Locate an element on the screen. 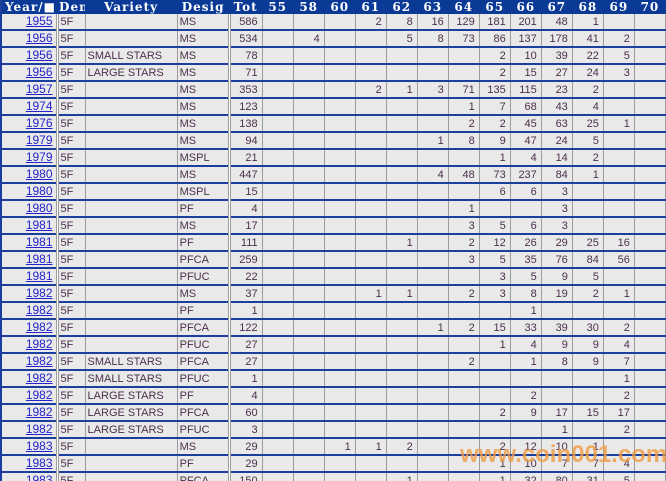 The image size is (666, 481). grade-65-cell: 135 is located at coordinates (495, 90).